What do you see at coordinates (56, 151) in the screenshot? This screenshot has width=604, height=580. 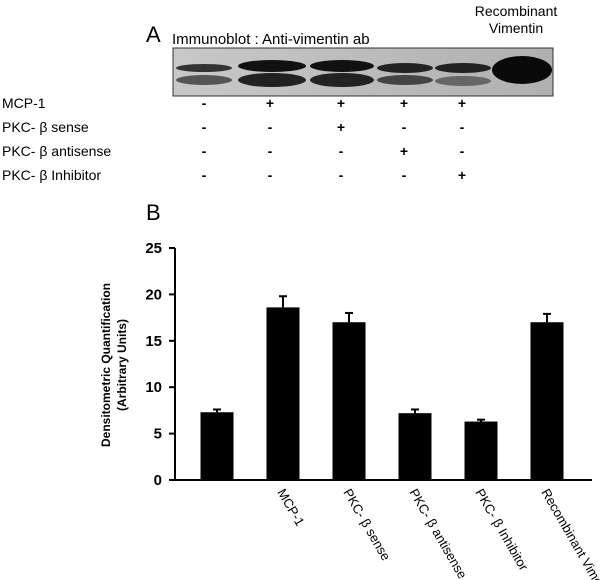 I see `row-label: PKC- β antisense` at bounding box center [56, 151].